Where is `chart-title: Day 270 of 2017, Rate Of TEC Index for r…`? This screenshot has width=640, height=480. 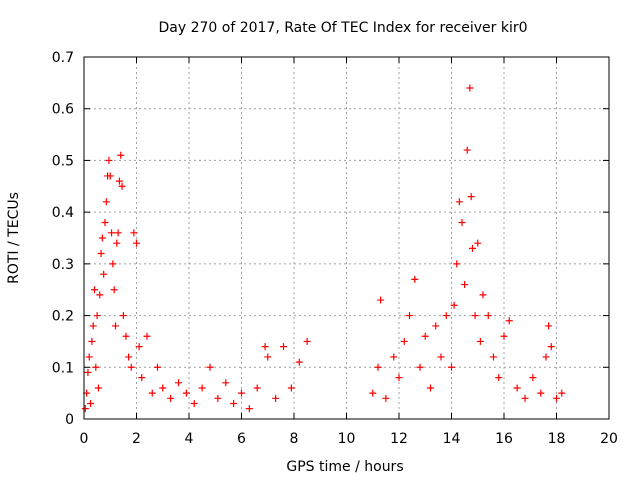
chart-title: Day 270 of 2017, Rate Of TEC Index for r… is located at coordinates (342, 28).